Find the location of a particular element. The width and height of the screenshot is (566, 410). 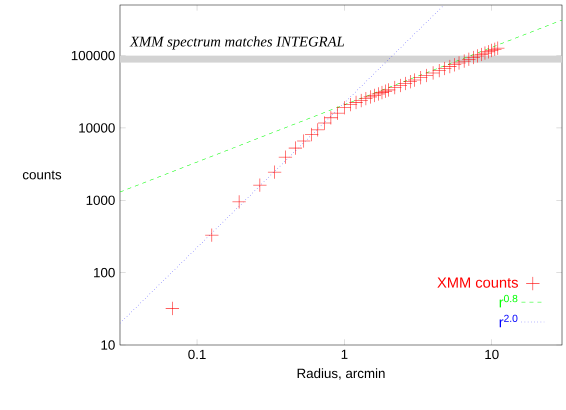

legend-label: r$^{2.0}$ is located at coordinates (509, 321).